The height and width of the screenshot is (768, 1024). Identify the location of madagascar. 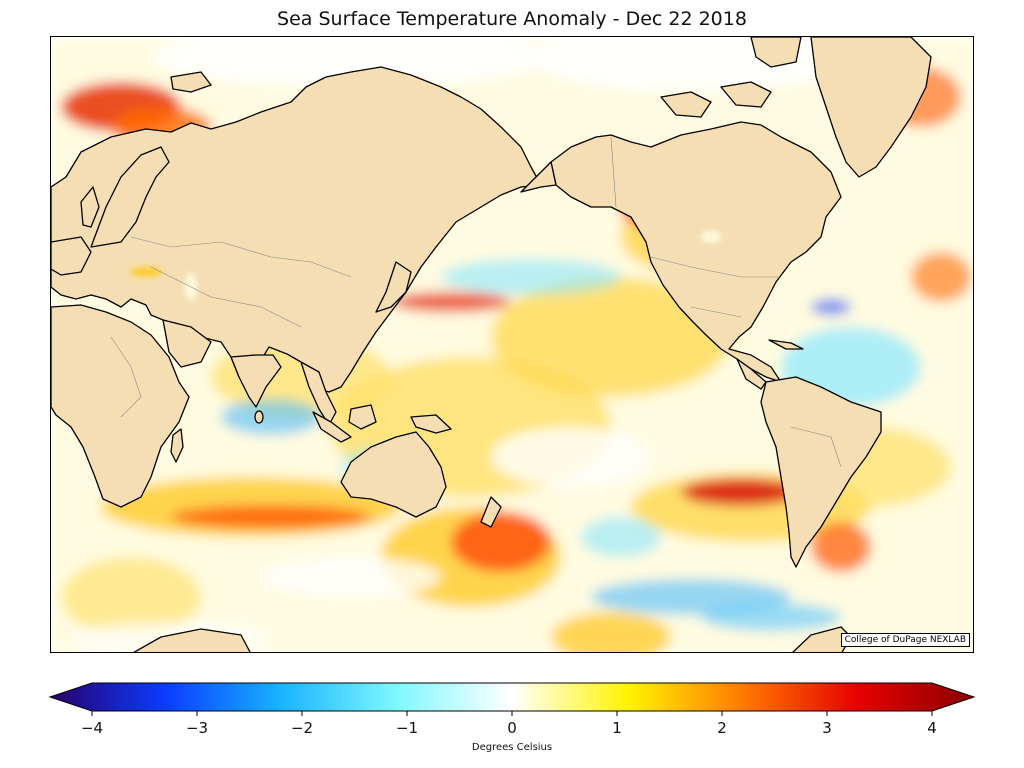
(177, 445).